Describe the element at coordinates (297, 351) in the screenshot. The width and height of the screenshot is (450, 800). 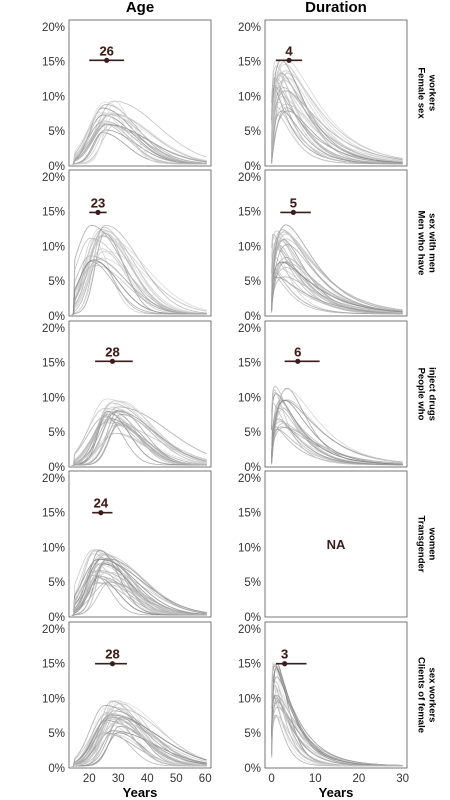
I see `median-label: 6` at that location.